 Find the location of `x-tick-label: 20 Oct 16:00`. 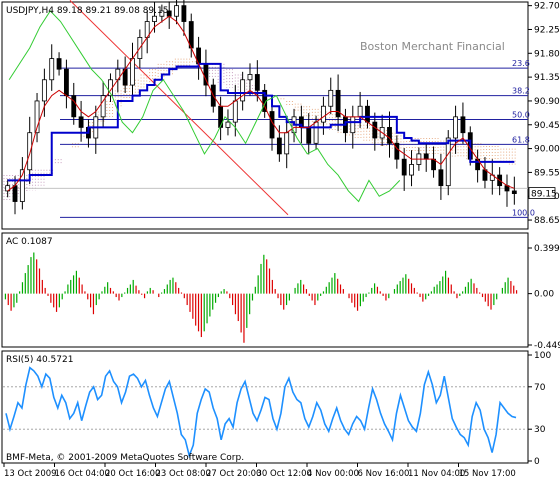

x-tick-label: 20 Oct 16:00 is located at coordinates (132, 474).